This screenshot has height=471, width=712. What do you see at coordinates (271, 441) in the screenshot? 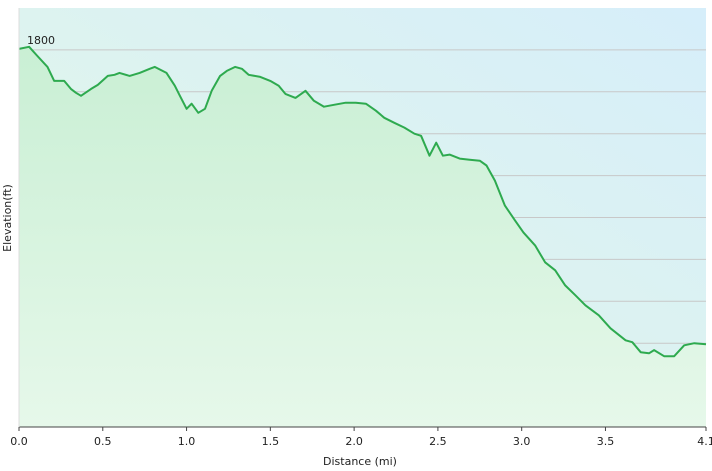
I see `x-tick-label: 1.5` at bounding box center [271, 441].